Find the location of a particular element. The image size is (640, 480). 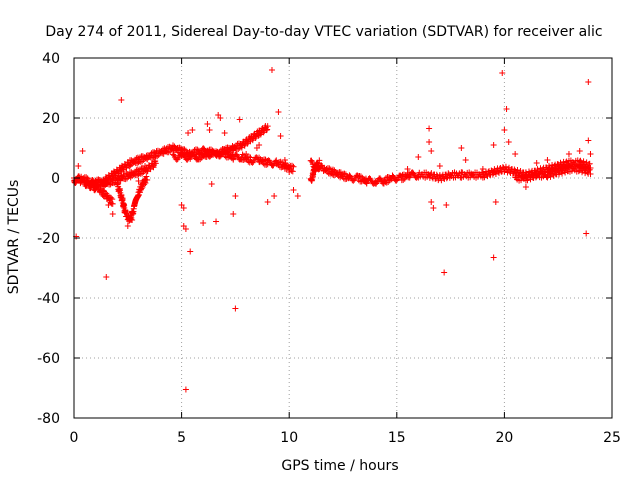

y-axis-label: SDTVAR / TECUs is located at coordinates (14, 237).